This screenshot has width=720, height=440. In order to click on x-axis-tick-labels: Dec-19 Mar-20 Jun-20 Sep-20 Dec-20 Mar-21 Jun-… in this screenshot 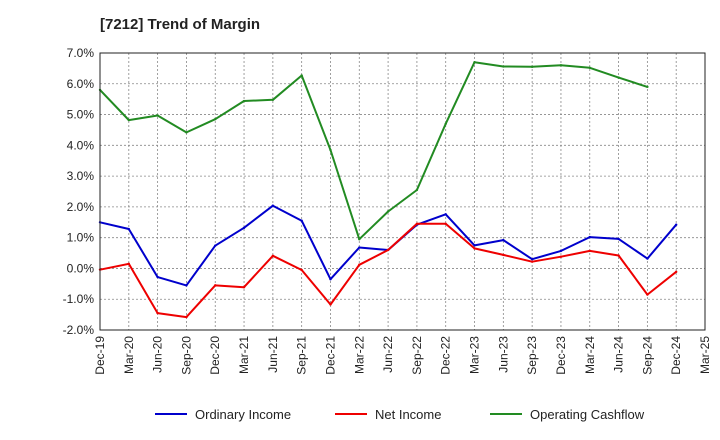, I will do `click(402, 355)`.